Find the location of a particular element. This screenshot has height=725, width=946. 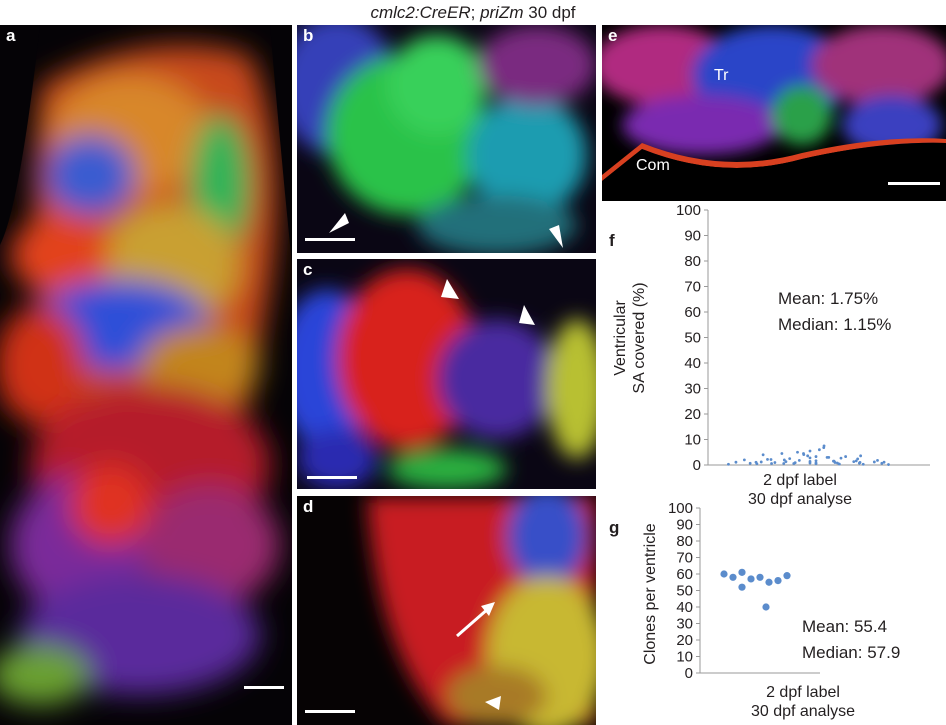

panel-b-image is located at coordinates (446, 139).